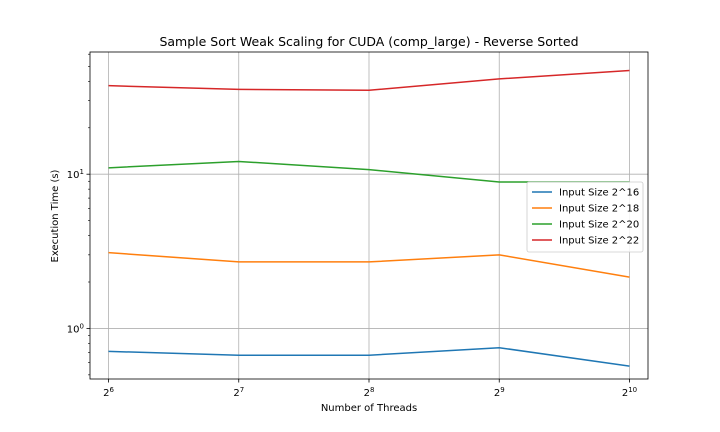 The height and width of the screenshot is (432, 720). I want to click on y-axis-label: Execution Time (s), so click(55, 215).